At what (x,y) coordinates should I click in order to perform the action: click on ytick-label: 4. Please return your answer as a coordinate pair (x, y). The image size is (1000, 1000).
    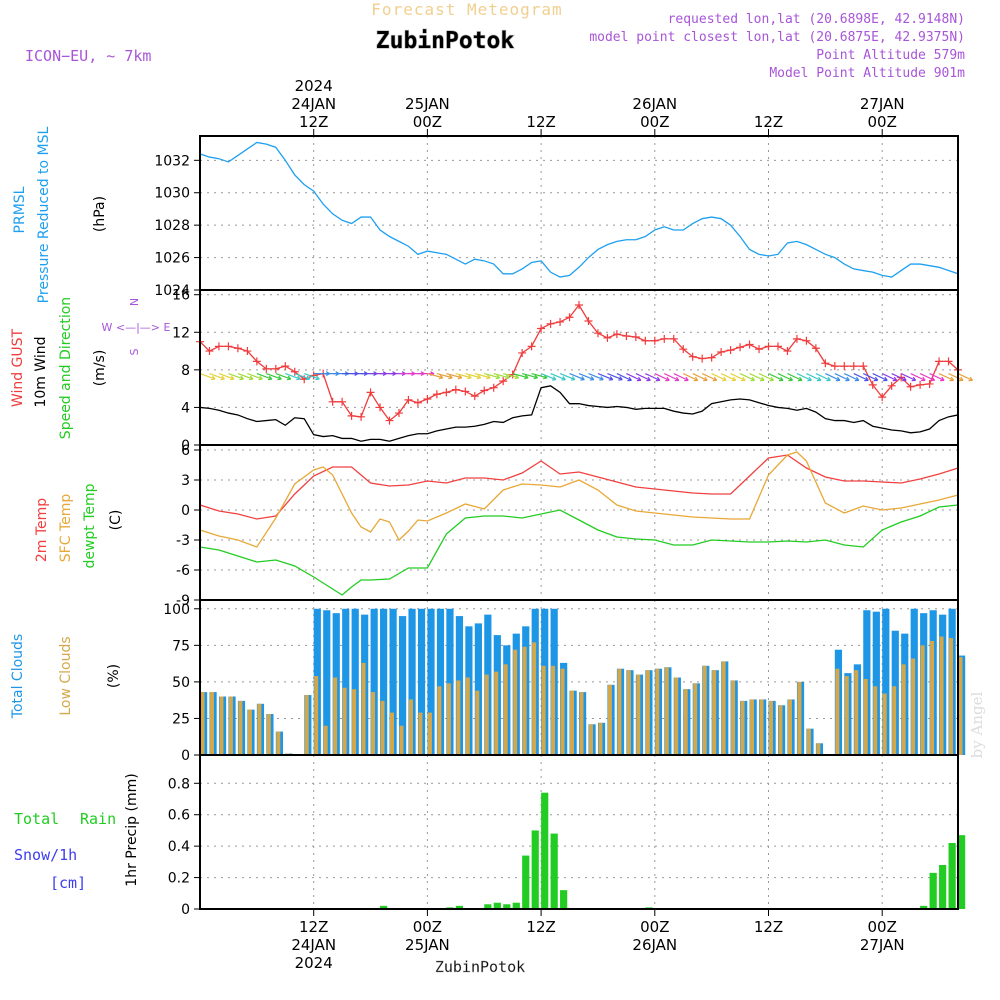
    Looking at the image, I should click on (185, 408).